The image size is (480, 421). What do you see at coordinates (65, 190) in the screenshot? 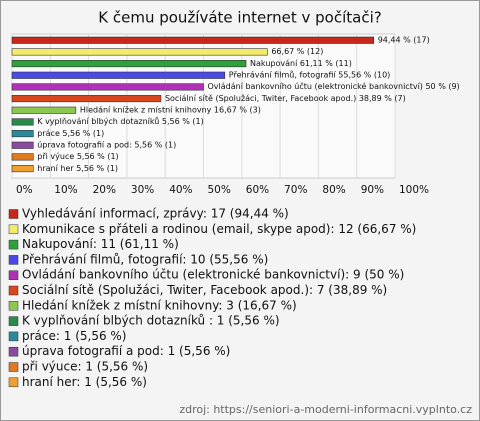
I see `x-tick-label: 10%` at bounding box center [65, 190].